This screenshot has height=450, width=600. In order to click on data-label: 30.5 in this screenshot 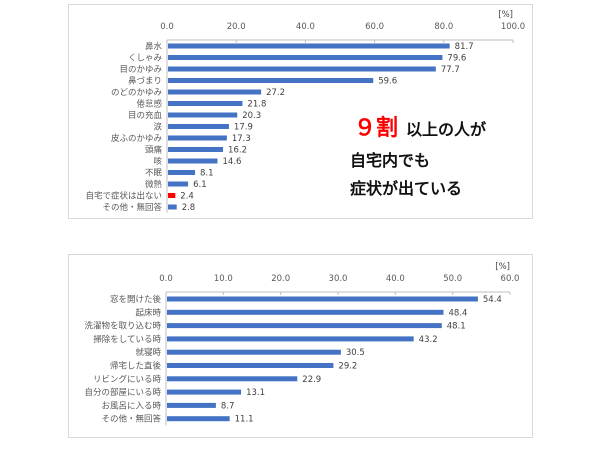, I will do `click(355, 353)`.